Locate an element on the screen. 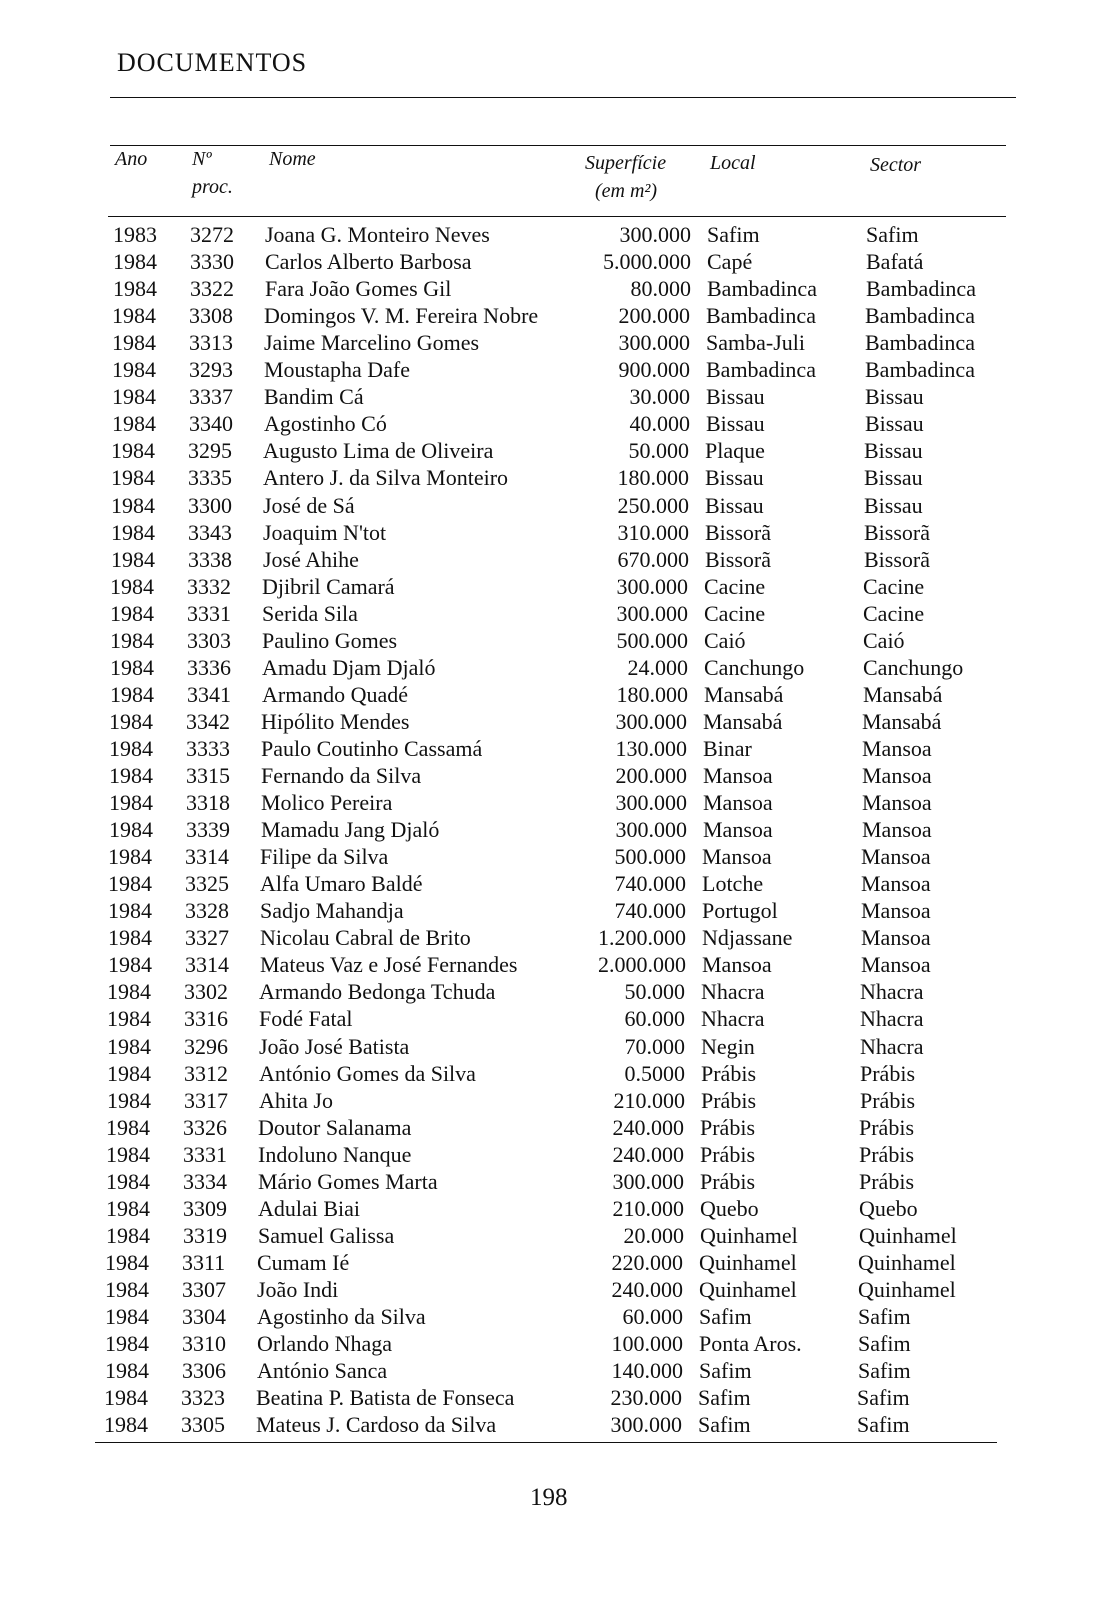 Image resolution: width=1109 pixels, height=1600 pixels. cell-superficie: 310.000 is located at coordinates (653, 532).